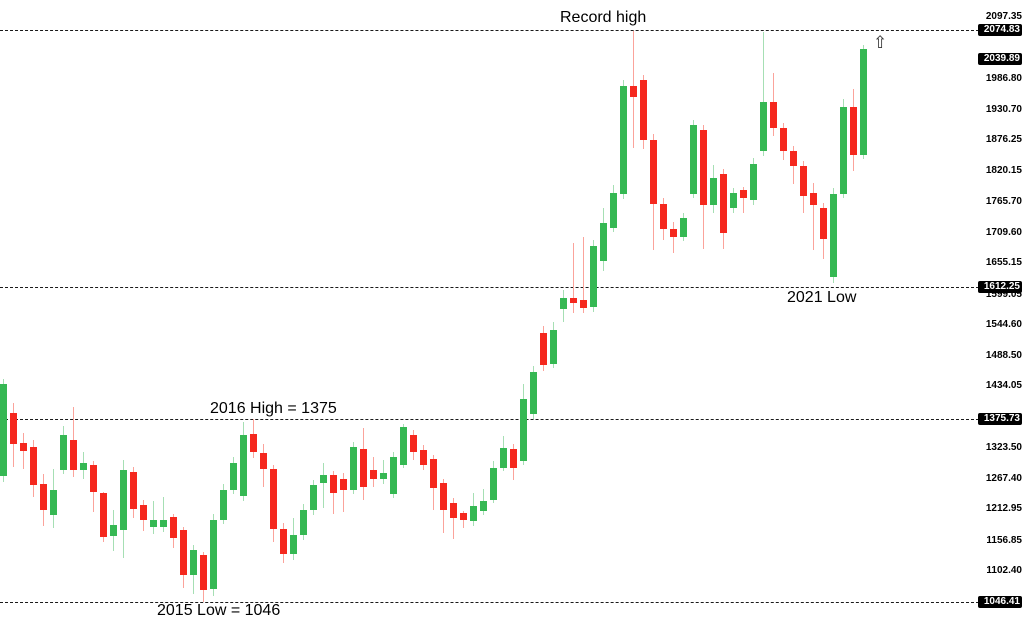  I want to click on price-level-badge: 1375.73, so click(1000, 418).